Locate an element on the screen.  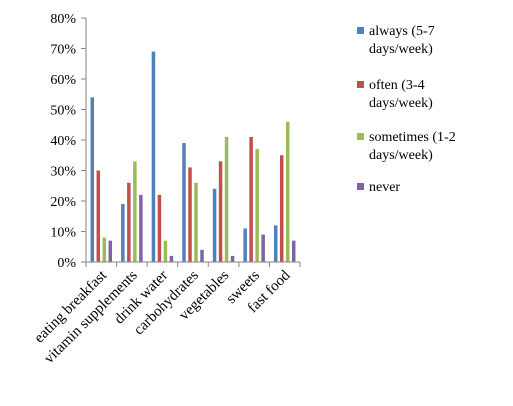
y-tick-label: 70% is located at coordinates (63, 50).